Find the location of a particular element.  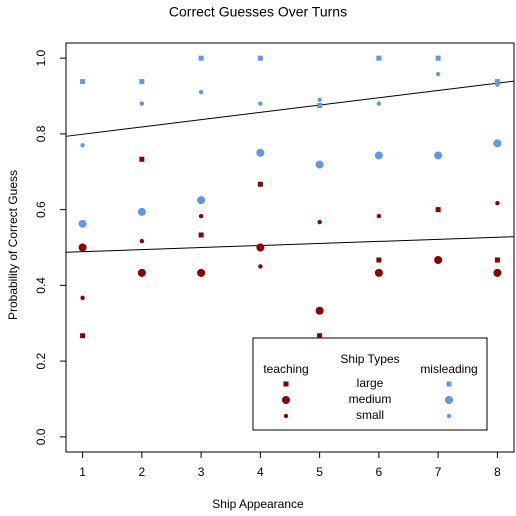

x-tick-label: 2 is located at coordinates (142, 472).